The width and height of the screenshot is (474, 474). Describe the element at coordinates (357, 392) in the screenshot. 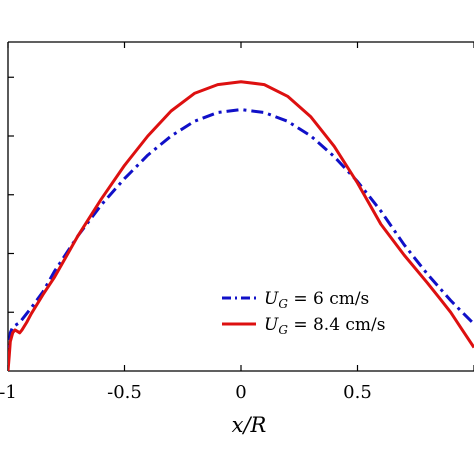

I see `x-tick-label: 0.5` at that location.